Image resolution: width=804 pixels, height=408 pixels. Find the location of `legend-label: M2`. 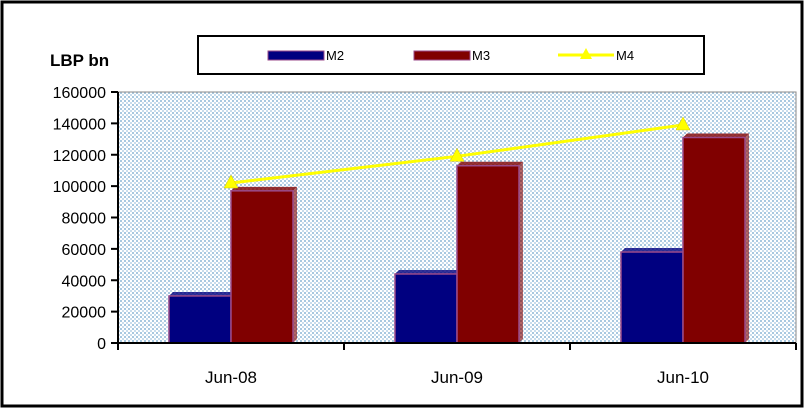

legend-label: M2 is located at coordinates (335, 55).